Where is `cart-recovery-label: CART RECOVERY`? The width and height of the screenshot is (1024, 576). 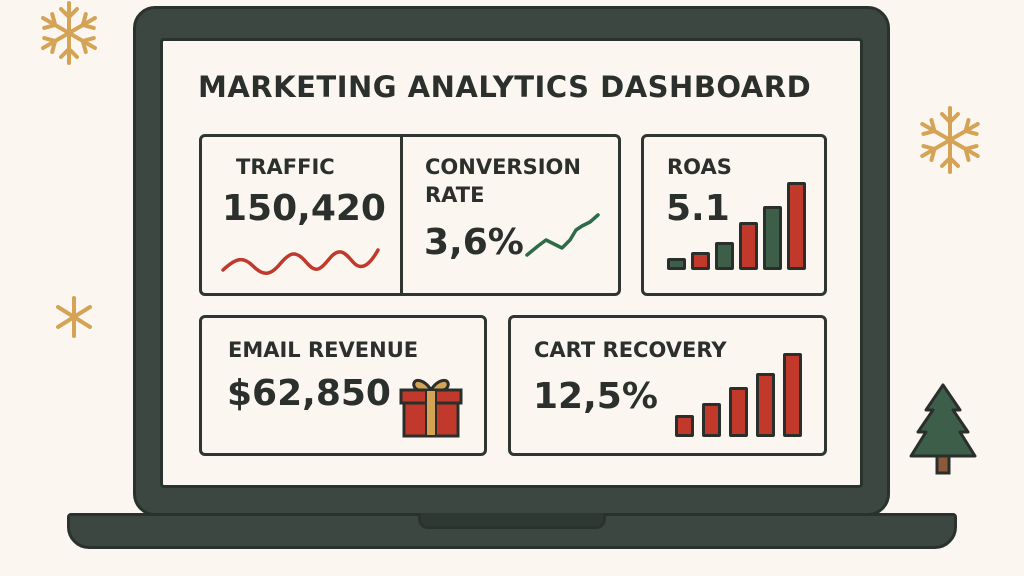 cart-recovery-label: CART RECOVERY is located at coordinates (630, 350).